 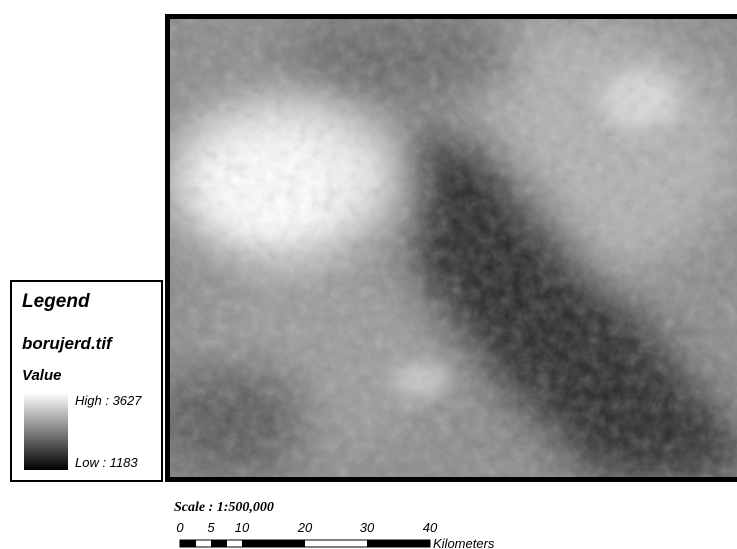 What do you see at coordinates (334, 524) in the screenshot?
I see `scale-bar: Scale : 1:500,000 0 5 10 20 30 40 Kilometers` at bounding box center [334, 524].